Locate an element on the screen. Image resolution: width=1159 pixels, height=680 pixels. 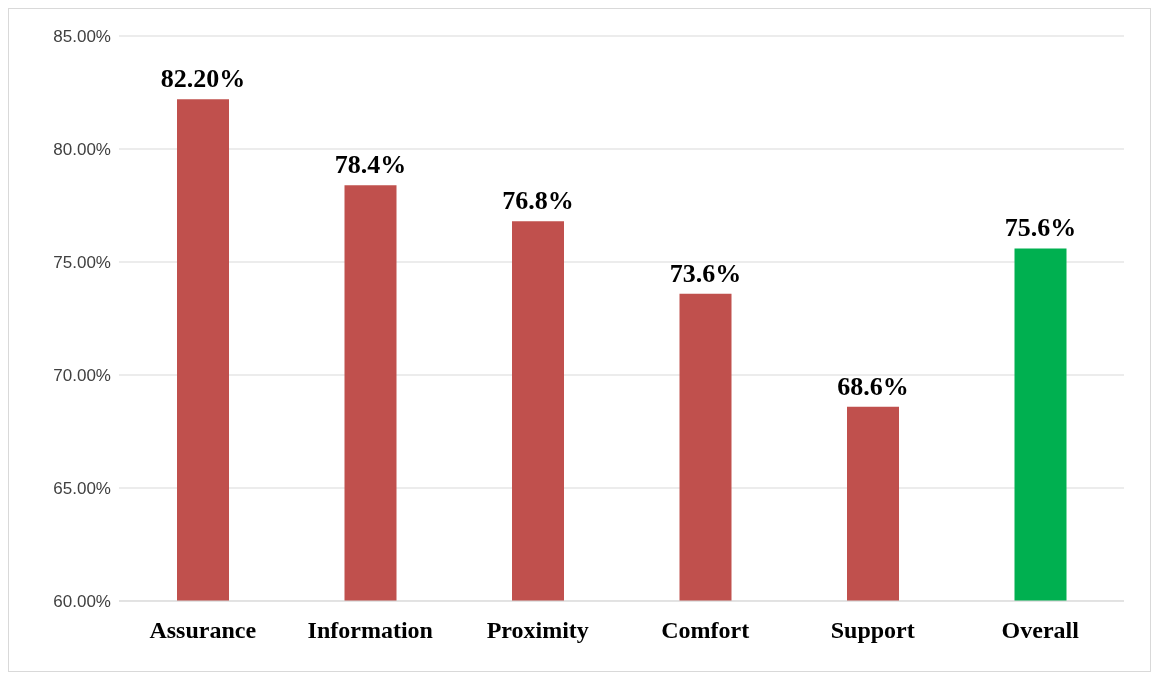
x-tick-label: Information is located at coordinates (370, 630).